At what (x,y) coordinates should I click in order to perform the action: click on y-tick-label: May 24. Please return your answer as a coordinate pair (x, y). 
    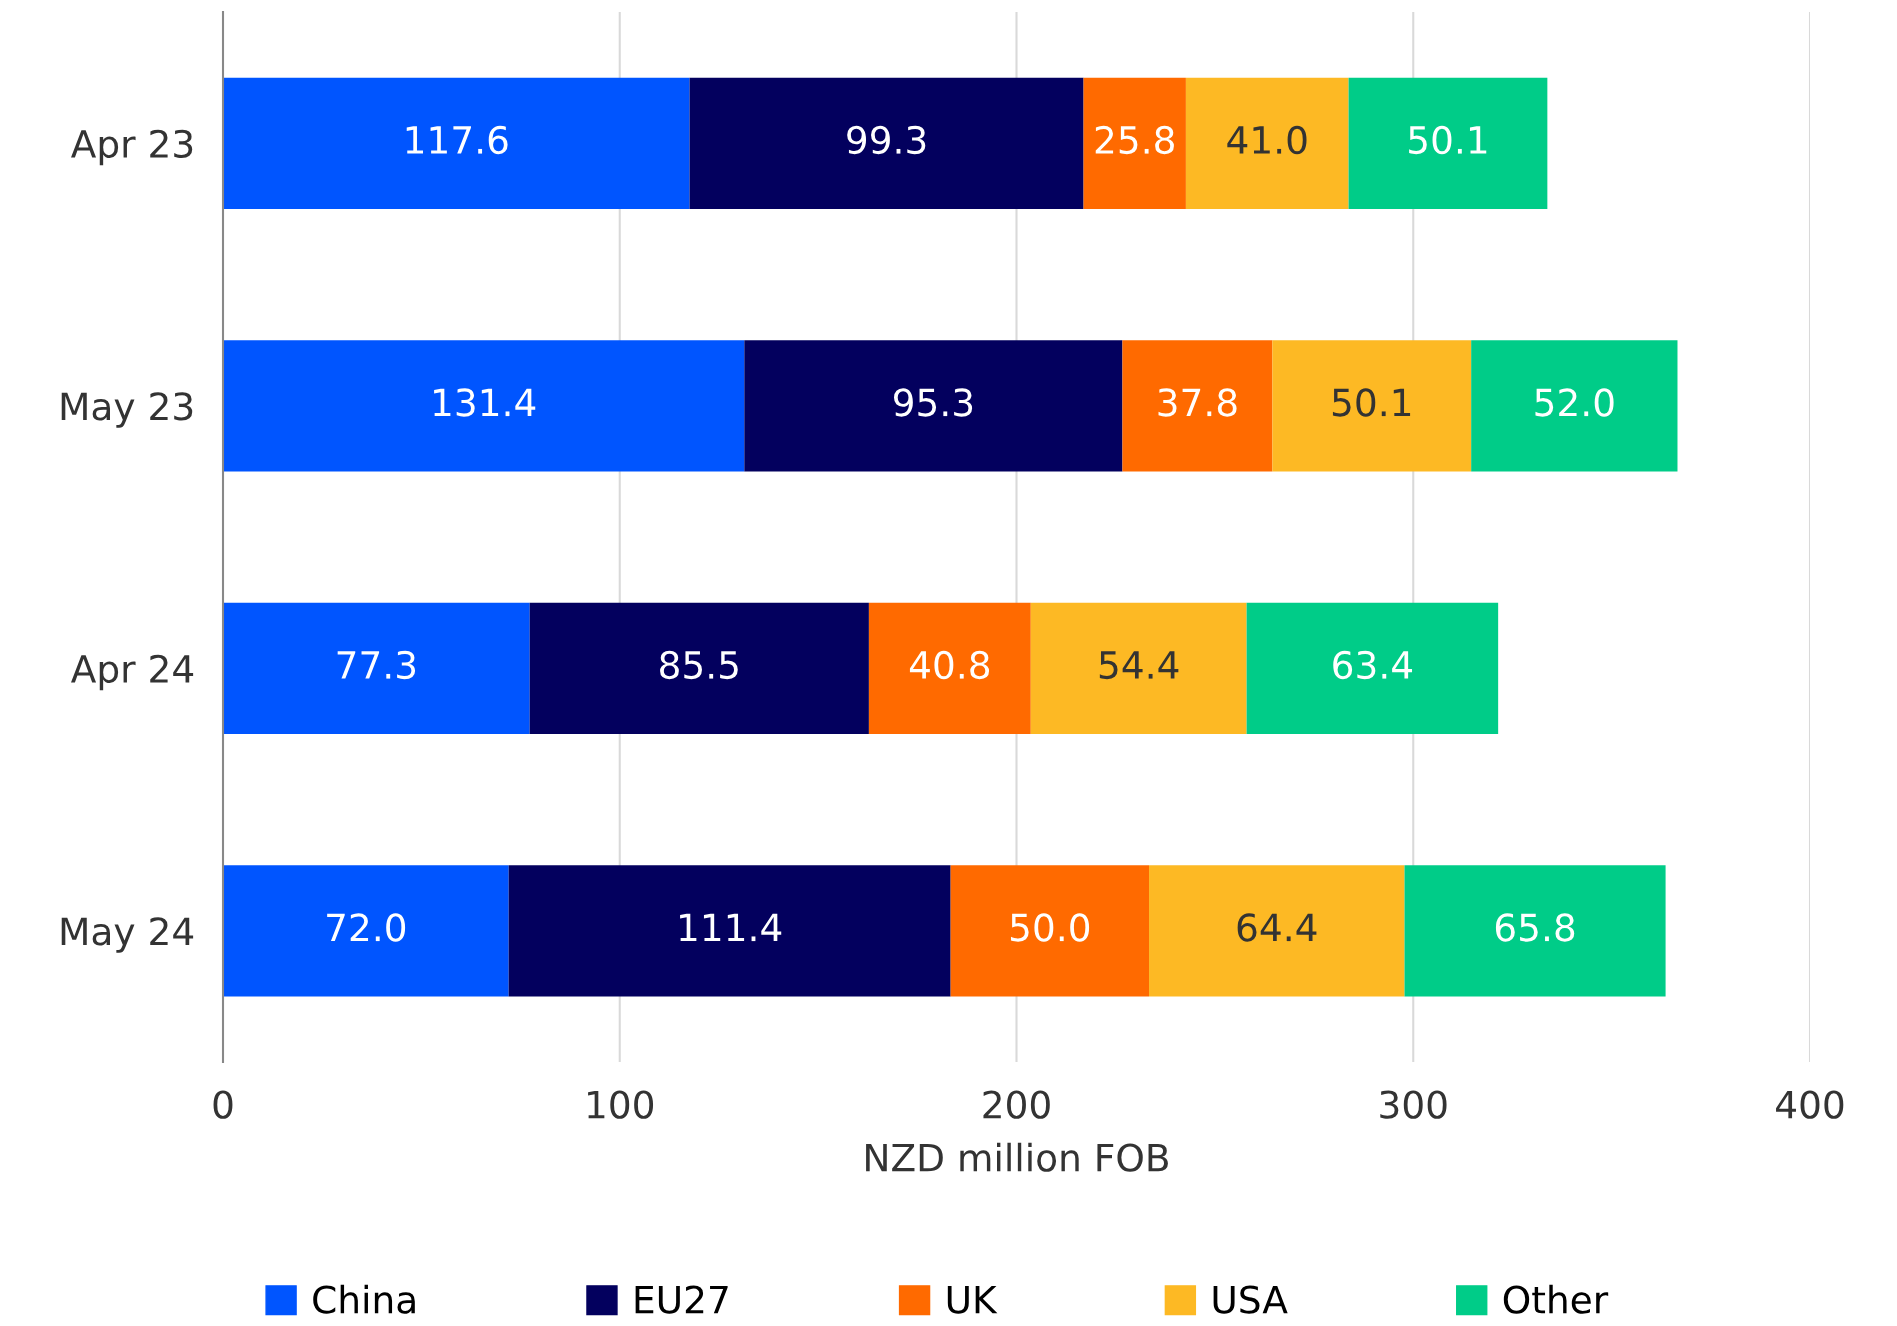
    Looking at the image, I should click on (127, 935).